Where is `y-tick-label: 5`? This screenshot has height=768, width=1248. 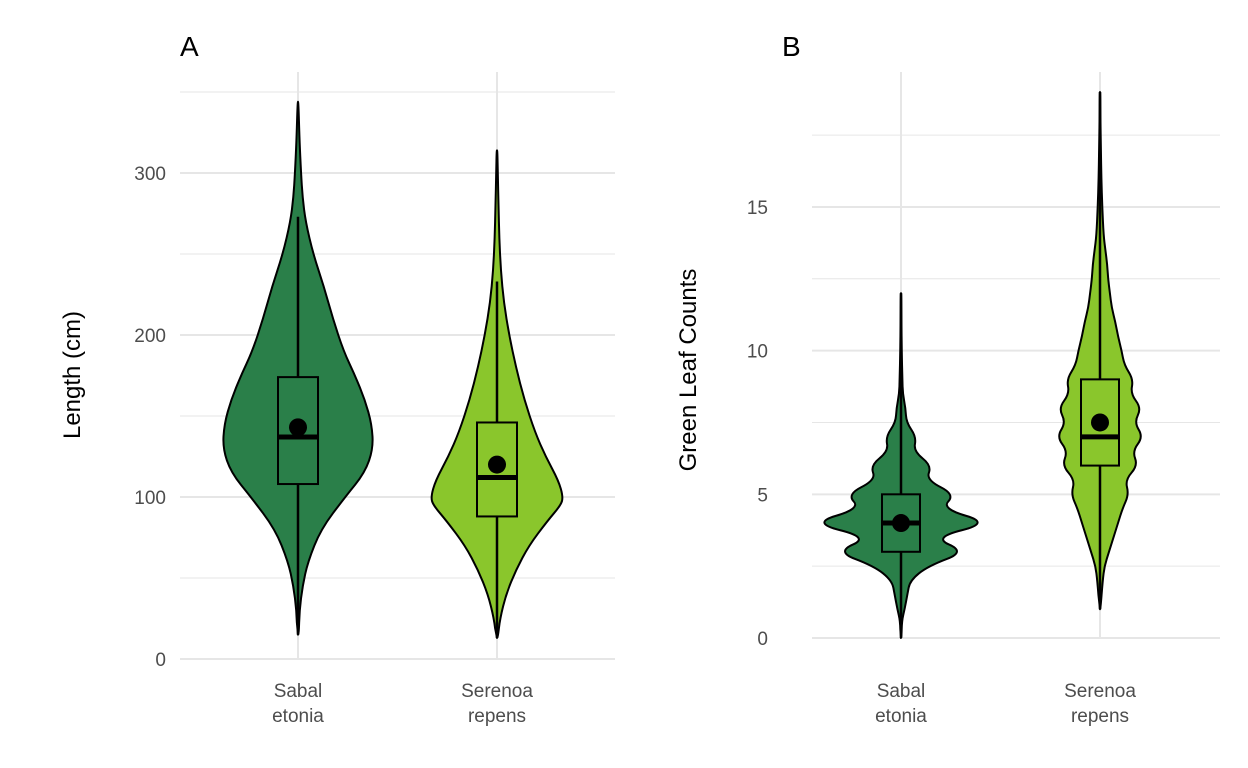 y-tick-label: 5 is located at coordinates (762, 495).